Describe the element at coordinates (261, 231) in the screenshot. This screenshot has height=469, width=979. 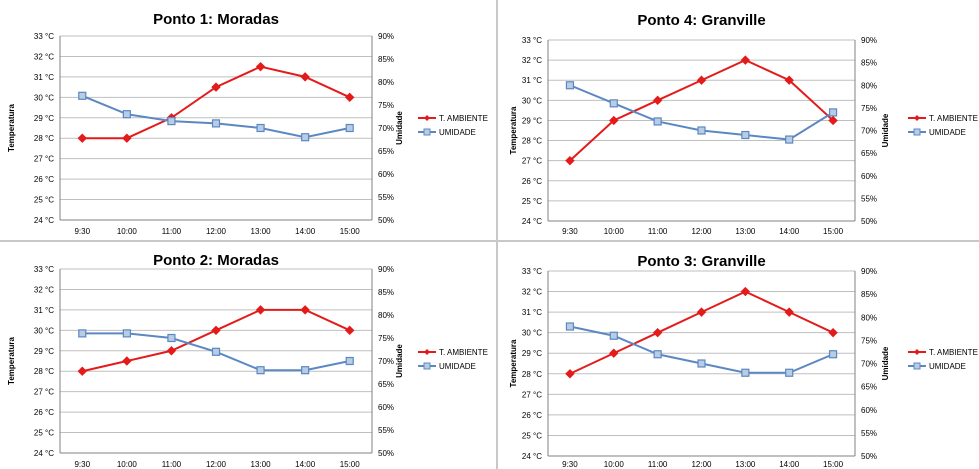
I see `x-tick-label: 13:00` at that location.